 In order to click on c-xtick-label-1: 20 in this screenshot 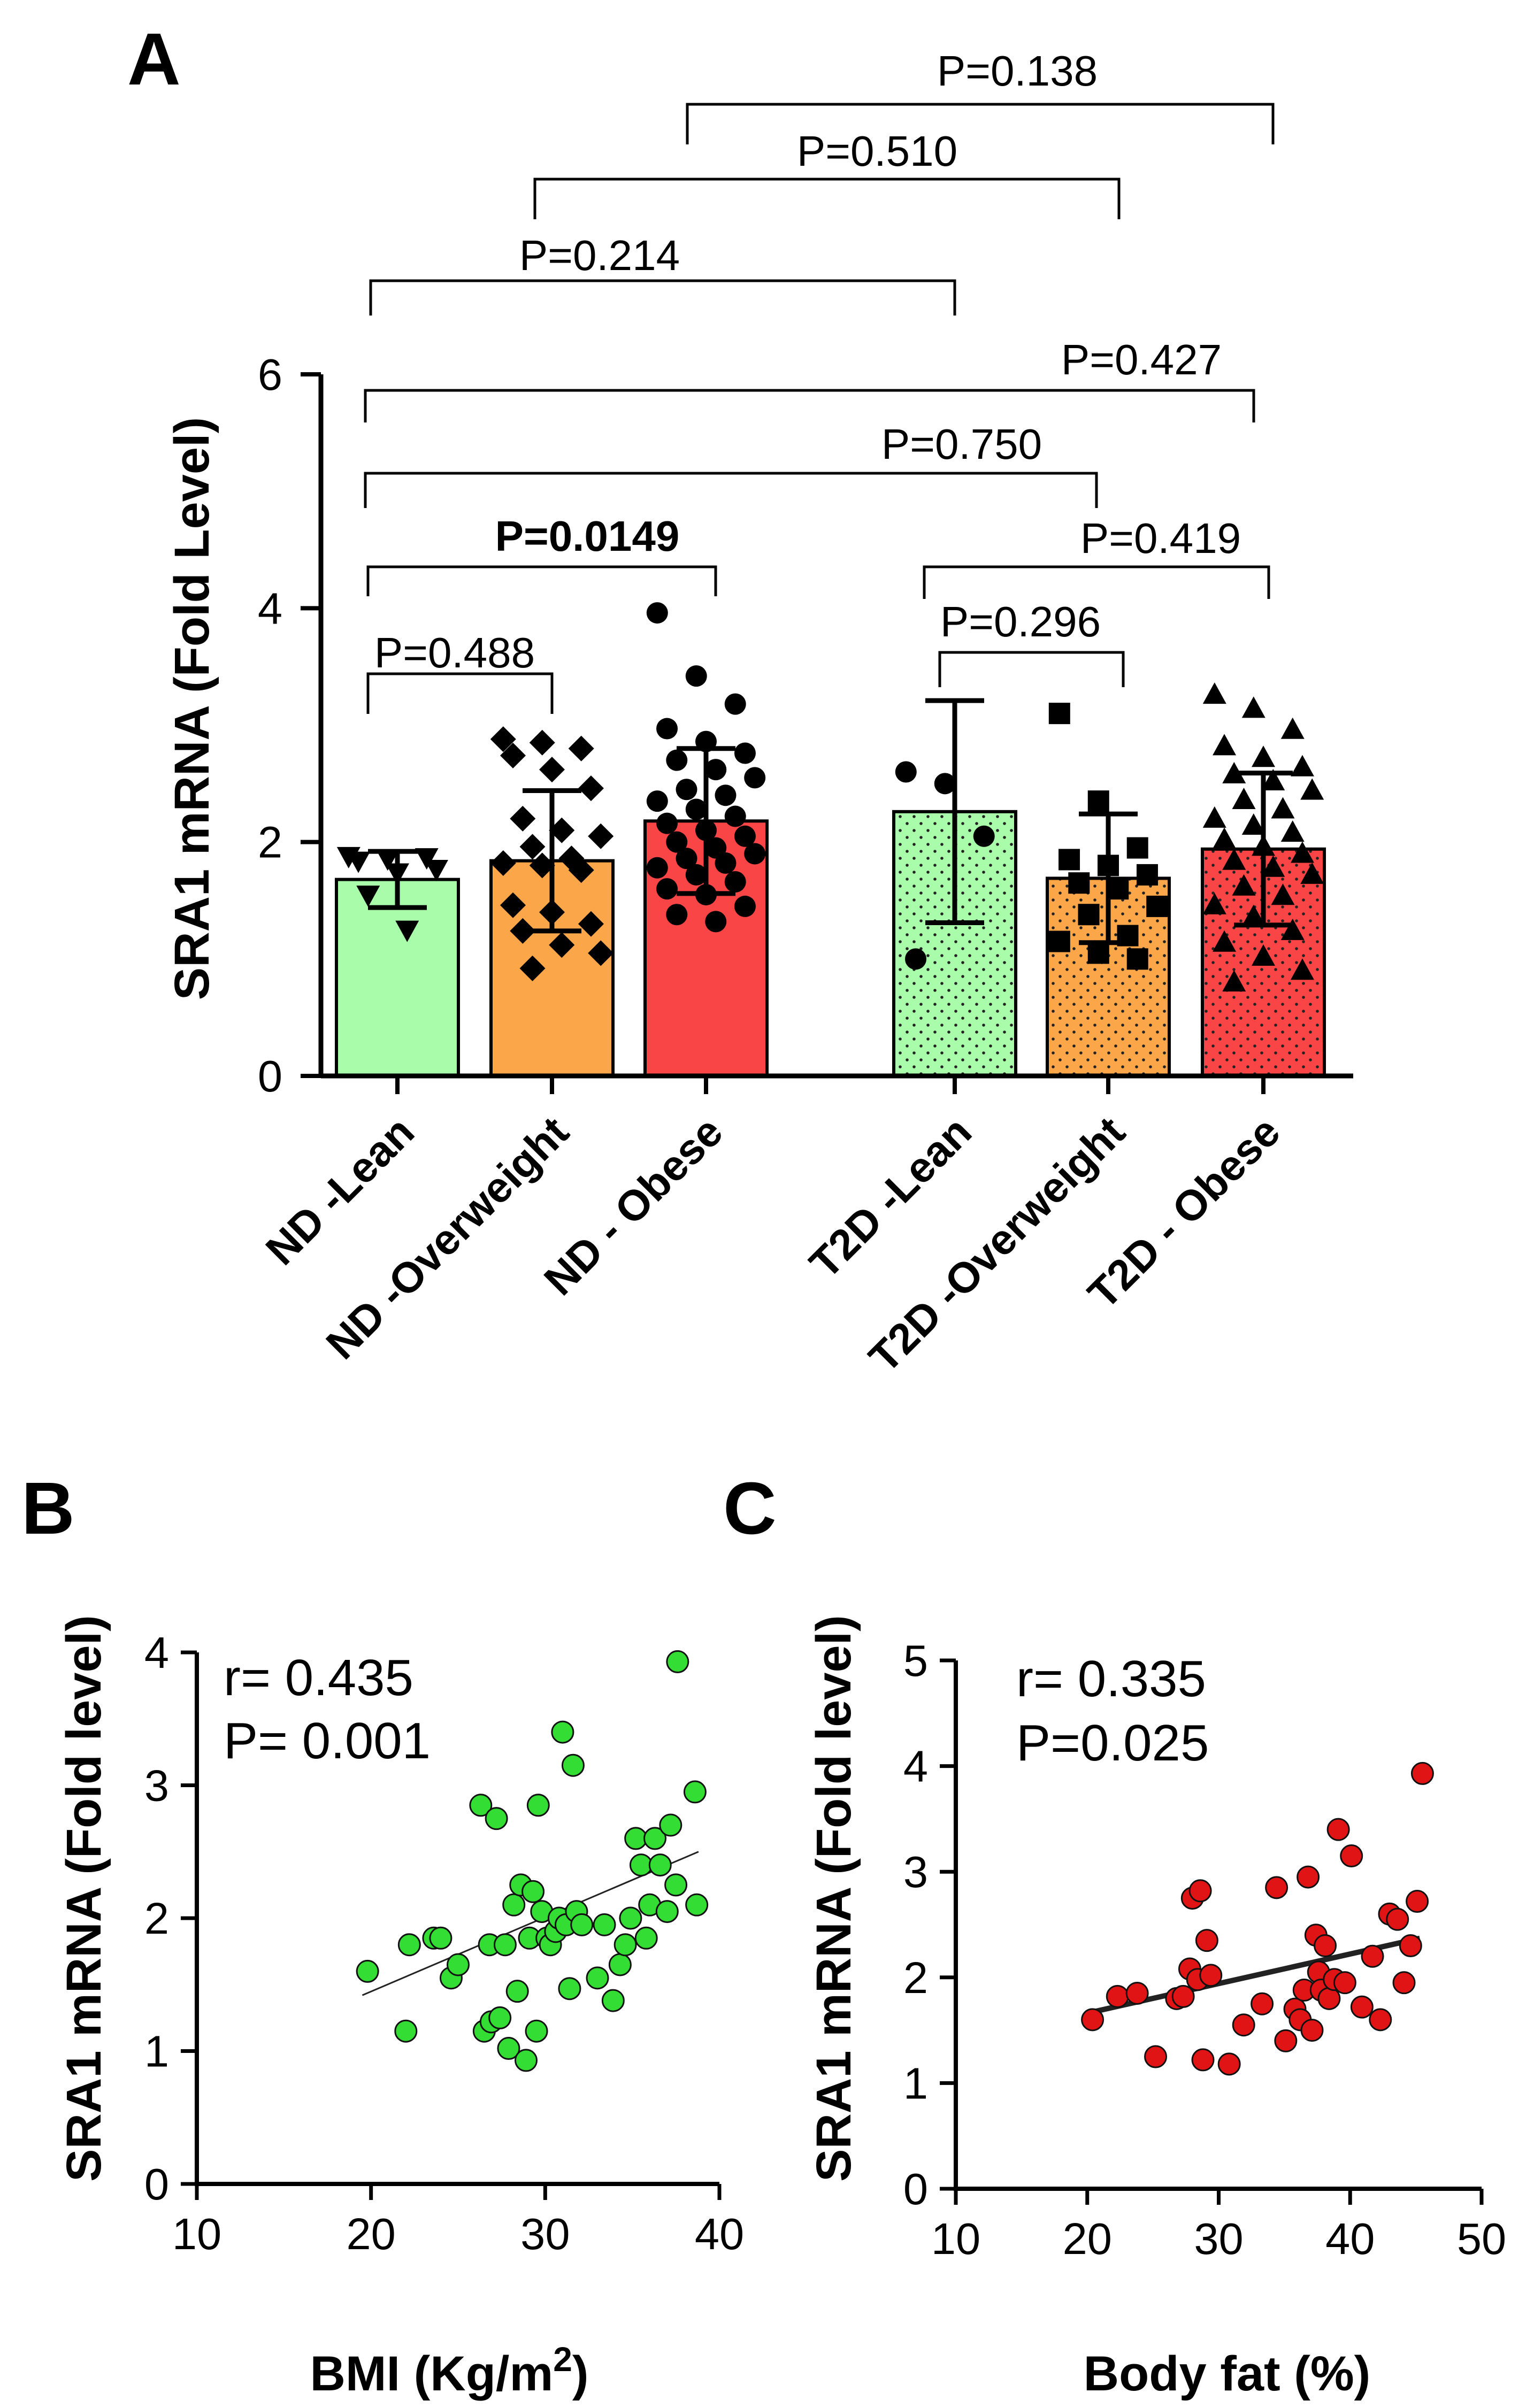, I will do `click(1088, 2239)`.